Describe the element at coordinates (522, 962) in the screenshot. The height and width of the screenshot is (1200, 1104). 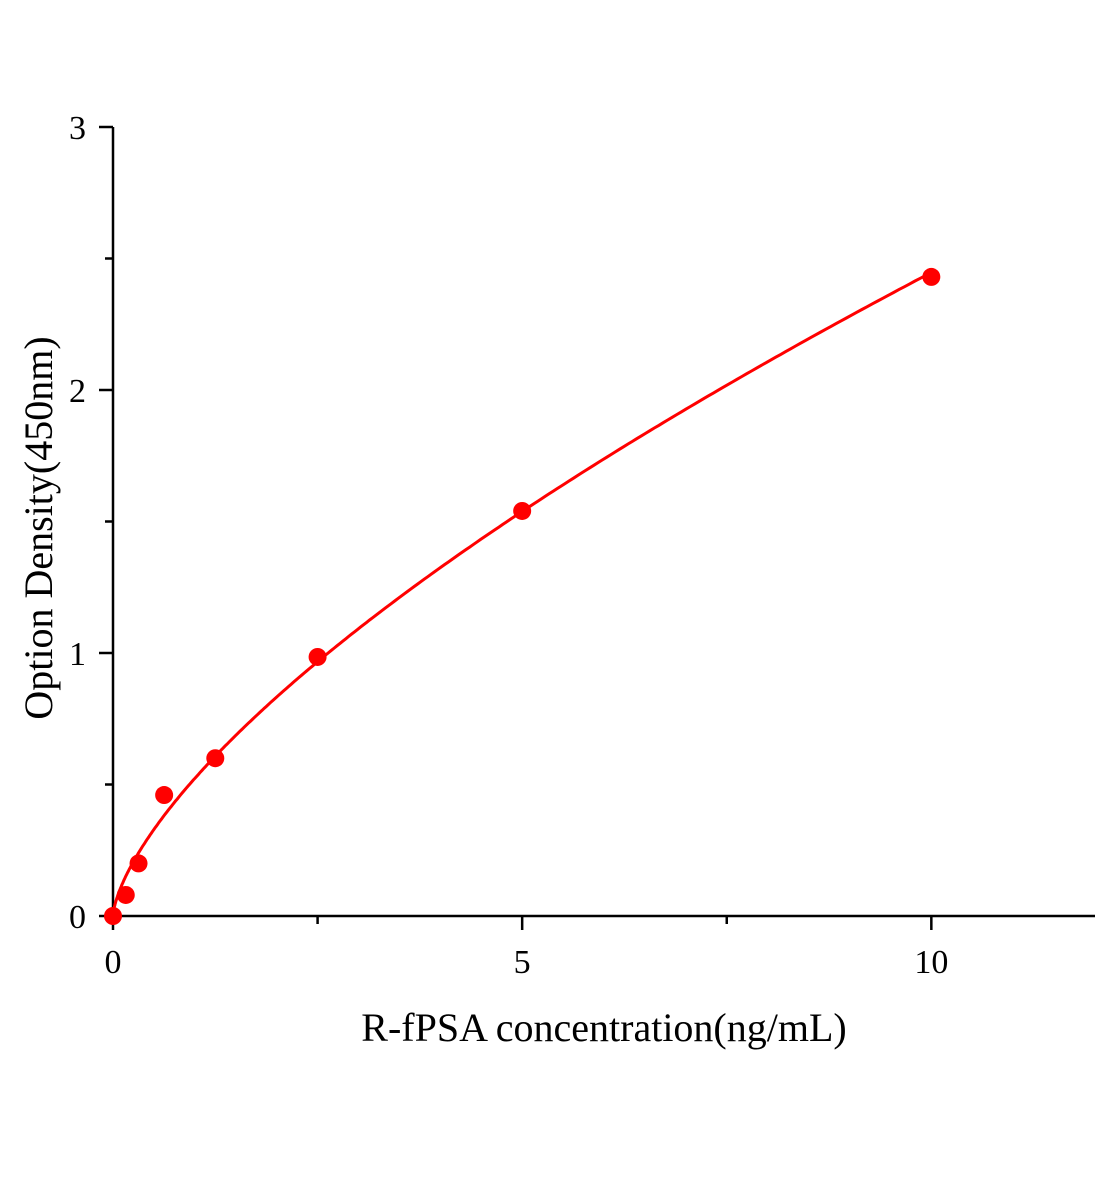
I see `x-tick-label: 5` at that location.